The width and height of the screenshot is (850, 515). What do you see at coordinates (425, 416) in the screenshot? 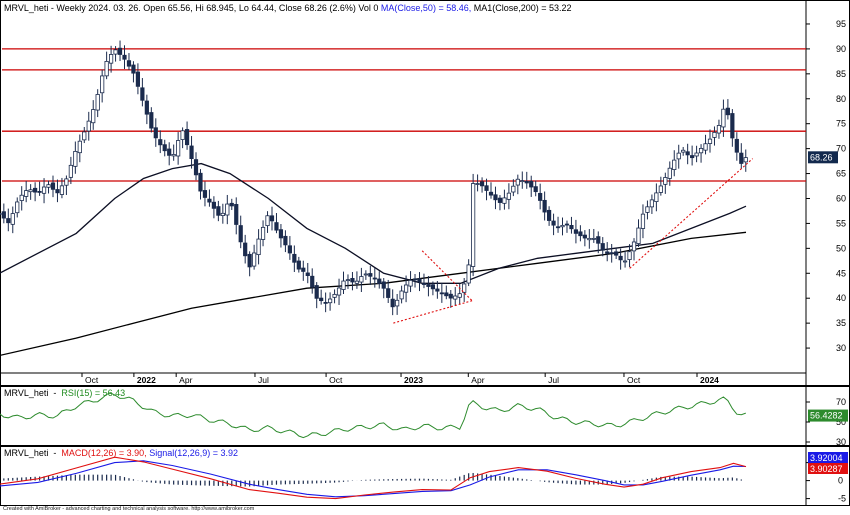
I see `rsi-pane: MRVL_heti - RSI(15) = 56.43` at bounding box center [425, 416].